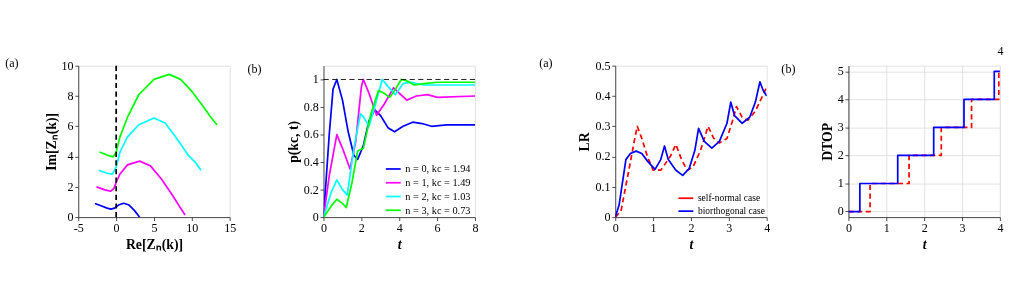 This screenshot has height=308, width=1012. What do you see at coordinates (192, 228) in the screenshot?
I see `x-tick-label: 10` at bounding box center [192, 228].